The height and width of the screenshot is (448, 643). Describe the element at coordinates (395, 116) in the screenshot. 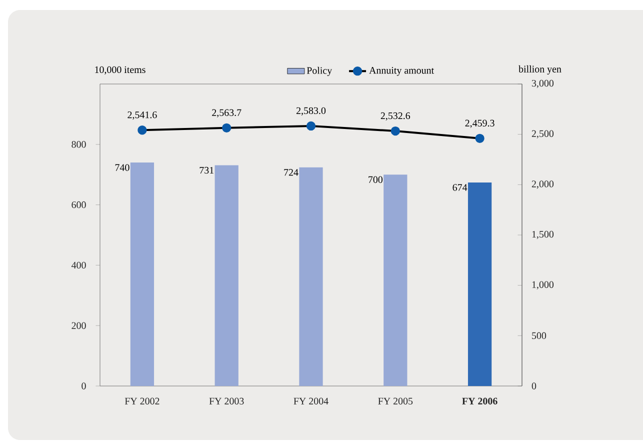

I see `data-label: 2,532.6` at that location.